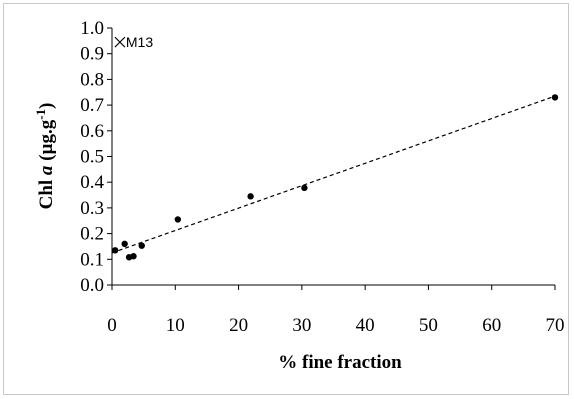 This screenshot has height=399, width=574. What do you see at coordinates (92, 105) in the screenshot?
I see `y-tick-label: 0.7` at bounding box center [92, 105].